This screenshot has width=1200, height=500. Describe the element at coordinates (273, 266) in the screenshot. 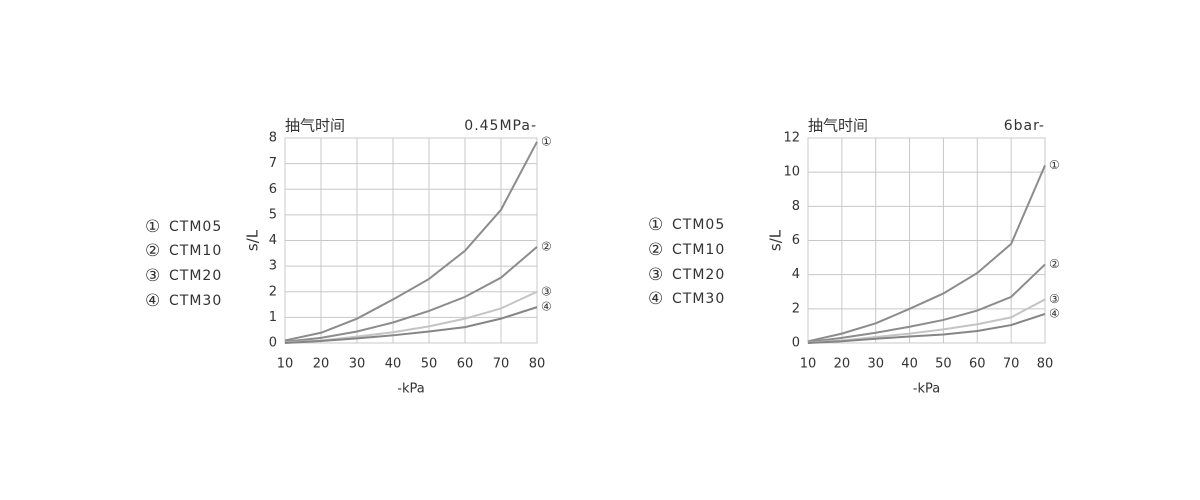

I see `y-tick-label: 3` at that location.